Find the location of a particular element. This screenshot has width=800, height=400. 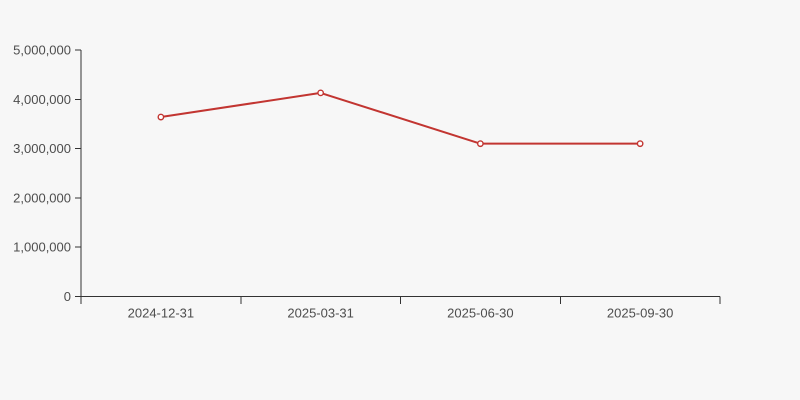

x-axis-tick-label: 2025-09-30 is located at coordinates (640, 313).